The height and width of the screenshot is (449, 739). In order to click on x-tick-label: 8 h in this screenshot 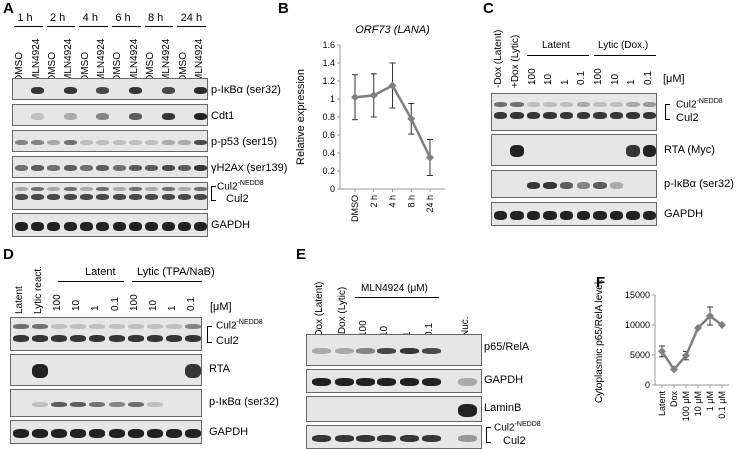, I will do `click(411, 201)`.